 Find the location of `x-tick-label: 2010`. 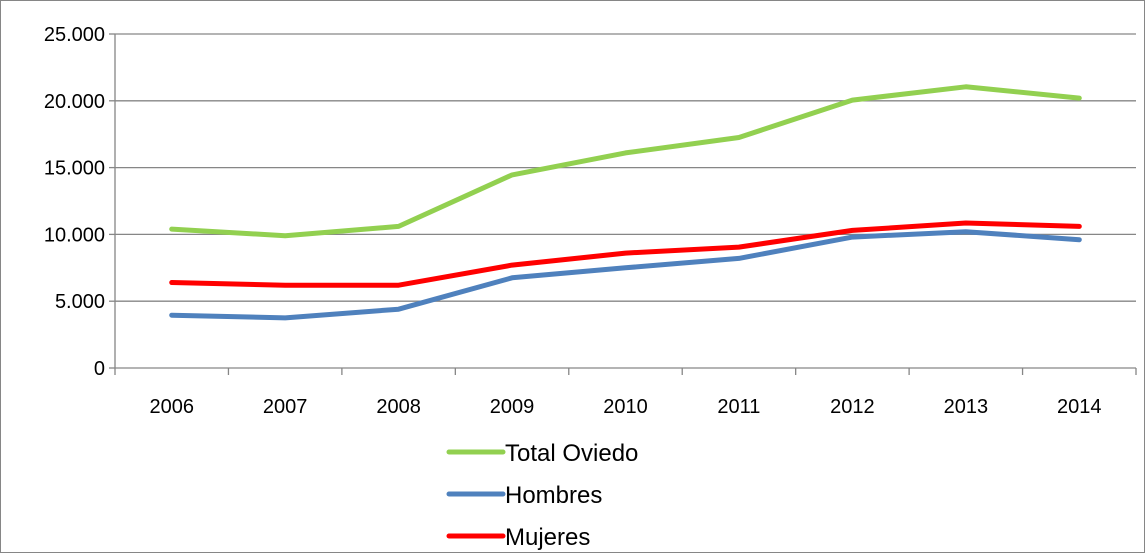

x-tick-label: 2010 is located at coordinates (625, 407).